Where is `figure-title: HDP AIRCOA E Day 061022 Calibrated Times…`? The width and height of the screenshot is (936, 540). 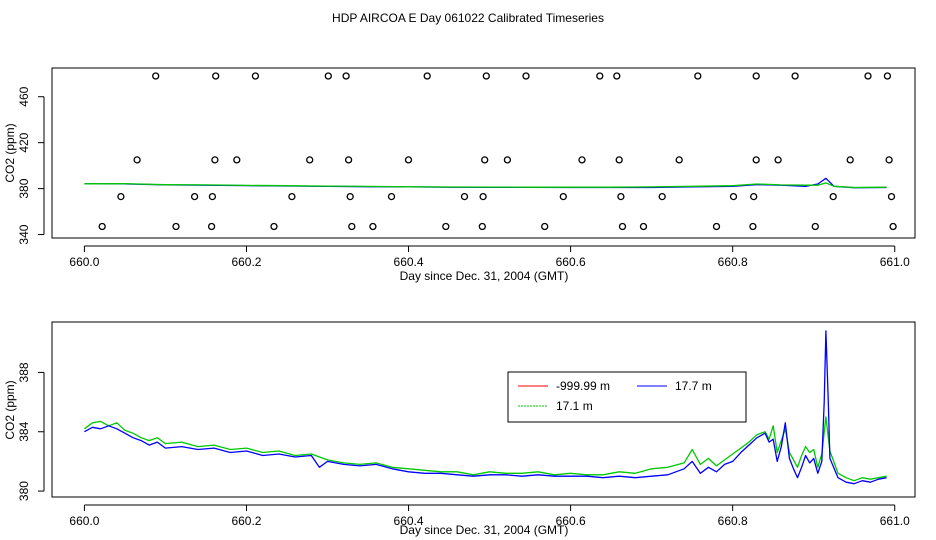 figure-title: HDP AIRCOA E Day 061022 Calibrated Times… is located at coordinates (468, 18).